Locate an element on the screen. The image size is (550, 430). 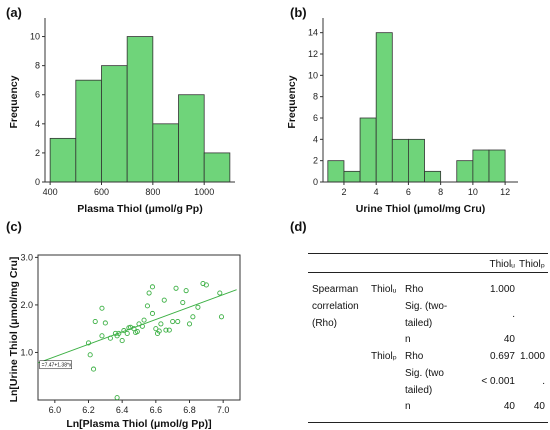
header-thiol-p: Thiolₚ is located at coordinates (532, 264).